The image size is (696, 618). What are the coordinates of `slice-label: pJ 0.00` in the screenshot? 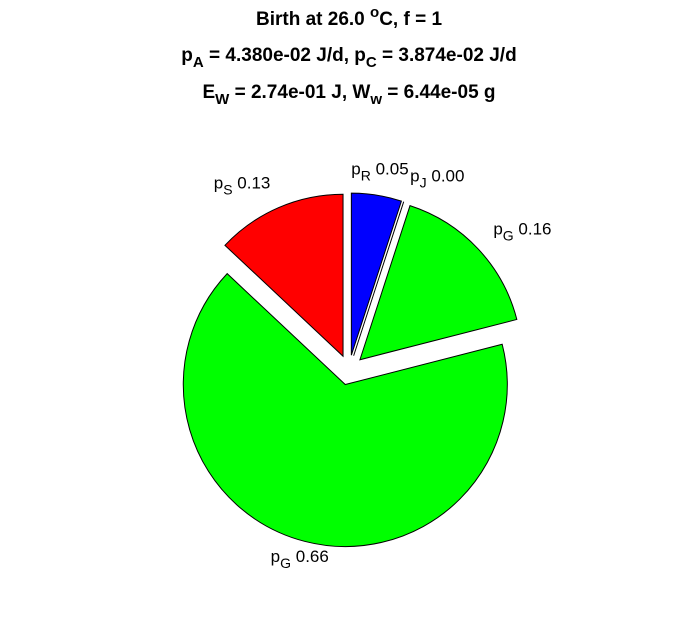 It's located at (437, 179).